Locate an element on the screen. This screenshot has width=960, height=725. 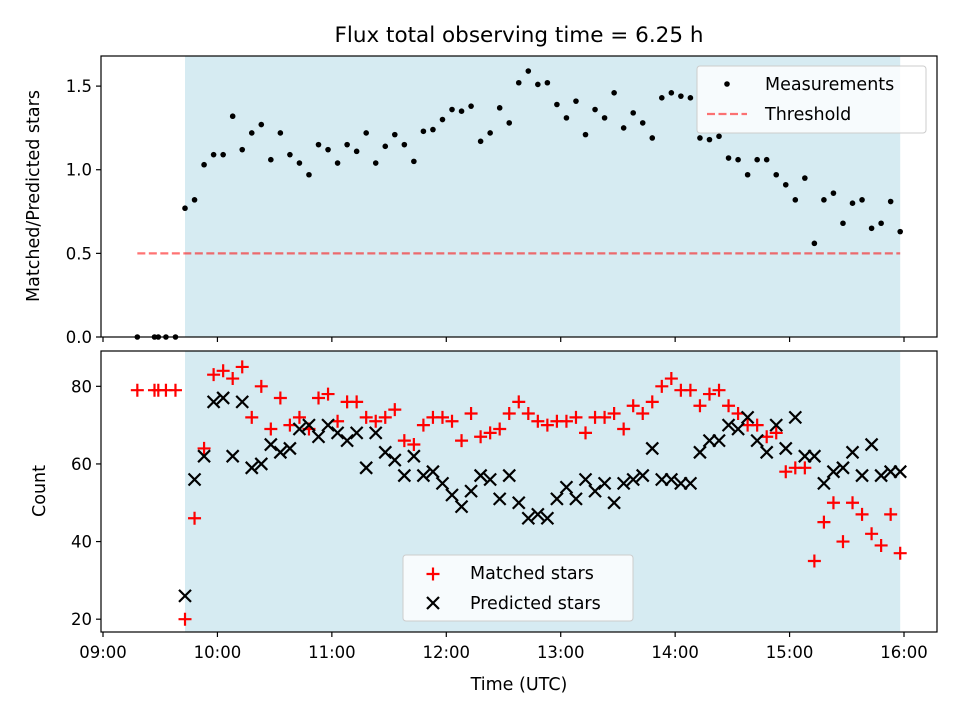
x-tick-label: 13:00 is located at coordinates (561, 652).